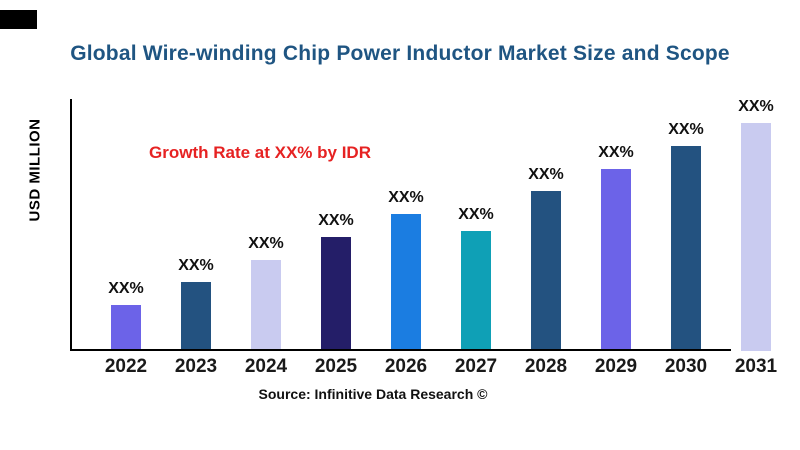 This screenshot has height=450, width=800. I want to click on bar-value-label-2029: XX%, so click(616, 152).